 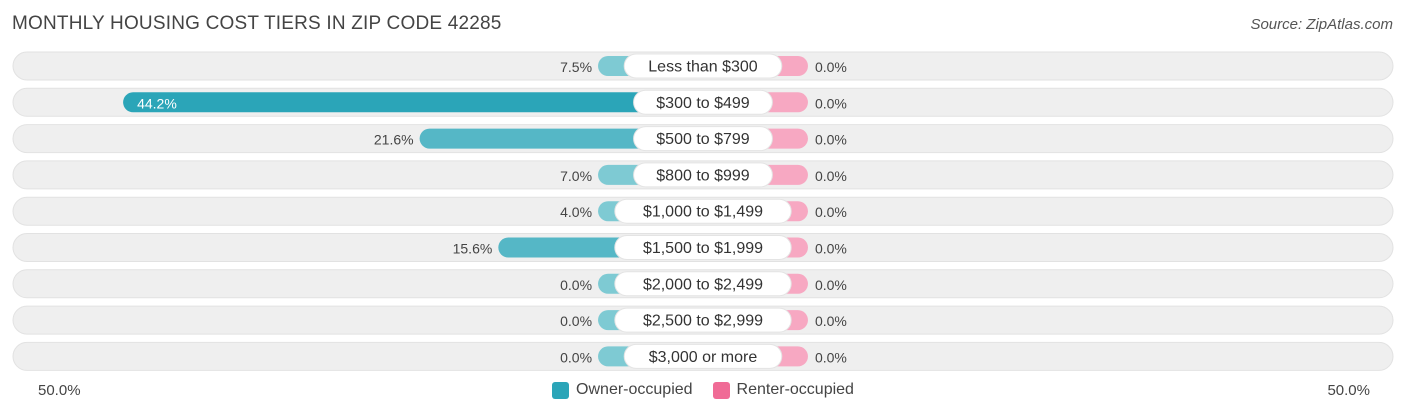 I want to click on legend-swatch-renter, so click(x=721, y=390).